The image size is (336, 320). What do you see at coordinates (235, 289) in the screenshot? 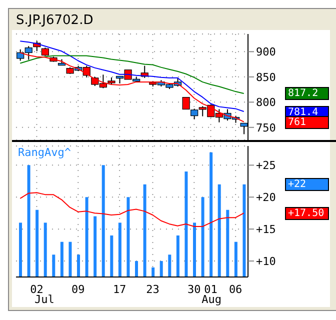
I see `x-tick-label: 06` at bounding box center [235, 289].